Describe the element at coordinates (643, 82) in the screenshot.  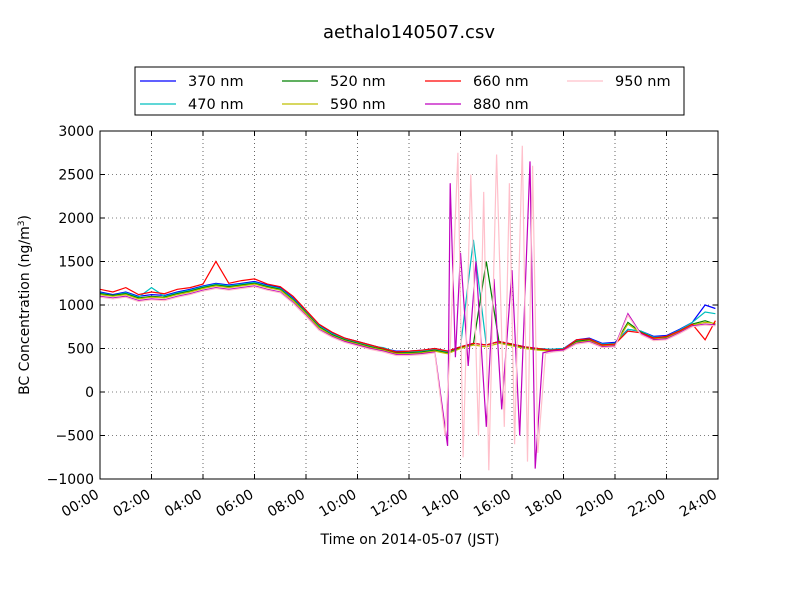
I see `legend-label: 950 nm` at that location.